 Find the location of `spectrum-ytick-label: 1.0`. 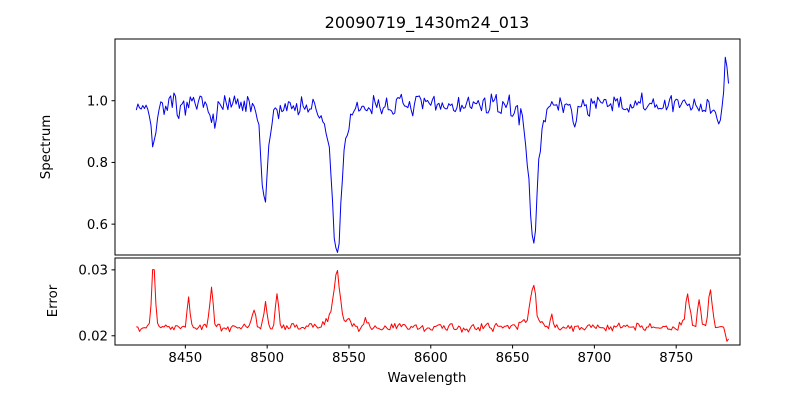

spectrum-ytick-label: 1.0 is located at coordinates (97, 101).